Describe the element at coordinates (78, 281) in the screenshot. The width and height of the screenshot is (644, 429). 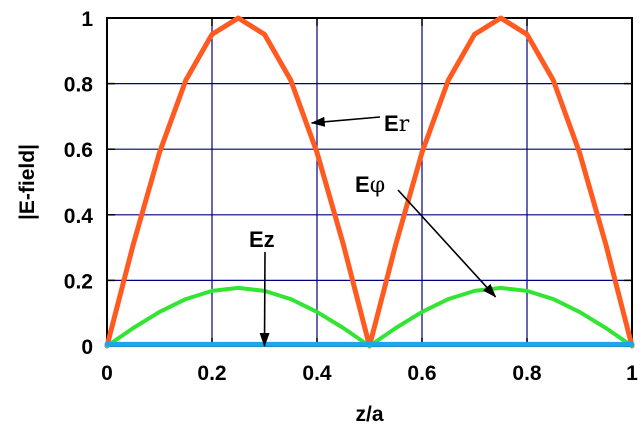
I see `y-tick-label: 0.2` at that location.